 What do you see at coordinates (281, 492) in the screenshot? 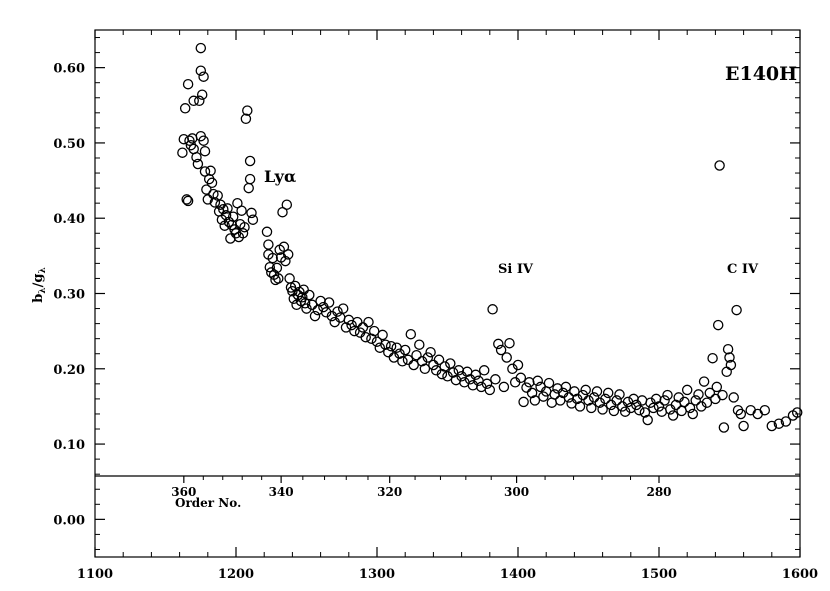
I see `order-tick-label: 340` at bounding box center [281, 492].